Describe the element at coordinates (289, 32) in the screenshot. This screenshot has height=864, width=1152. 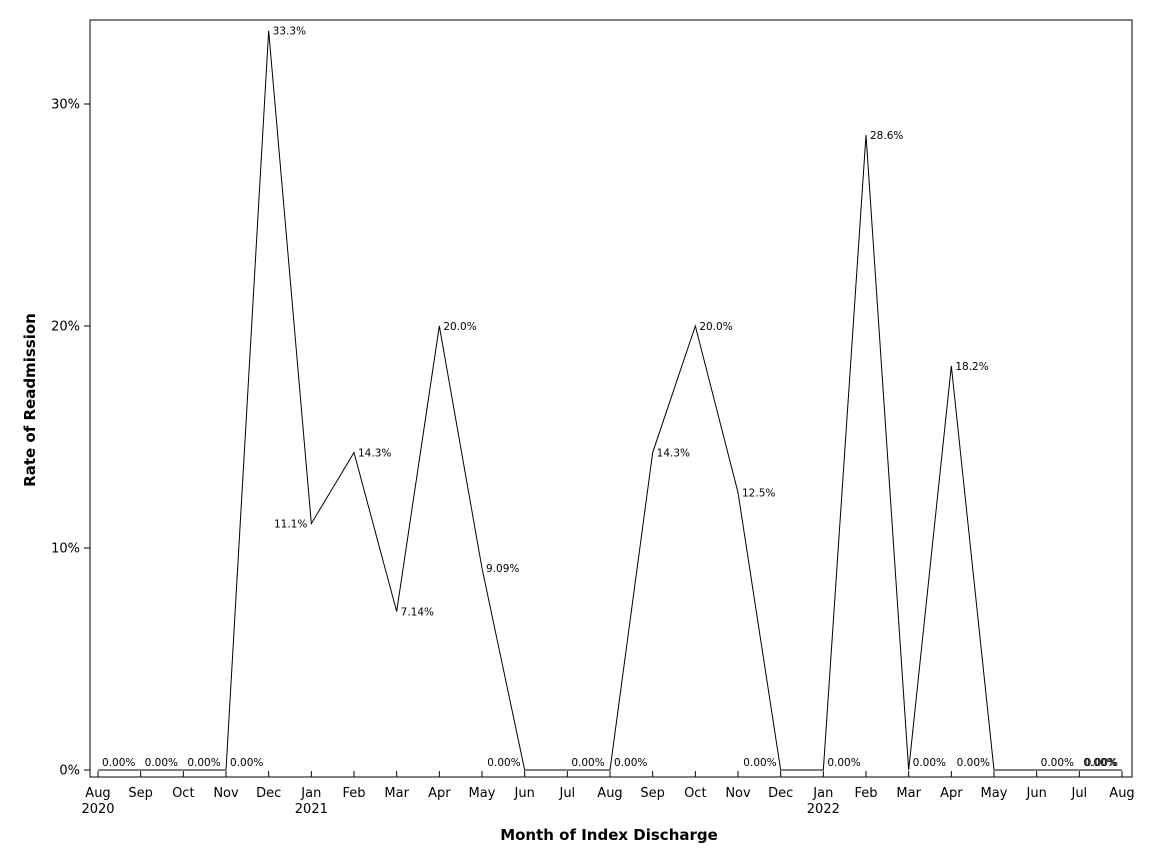
I see `data-label: 33.3%` at that location.